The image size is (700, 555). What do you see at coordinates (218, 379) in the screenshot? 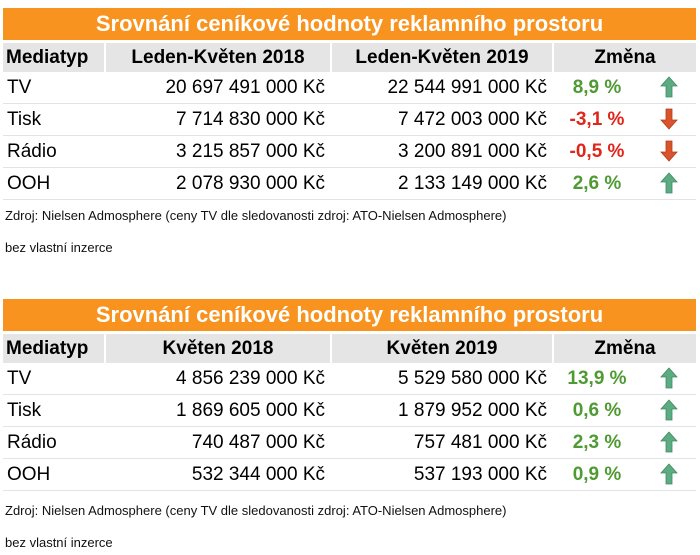
I see `value-2018: 4 856 239 000 Kč` at bounding box center [218, 379].